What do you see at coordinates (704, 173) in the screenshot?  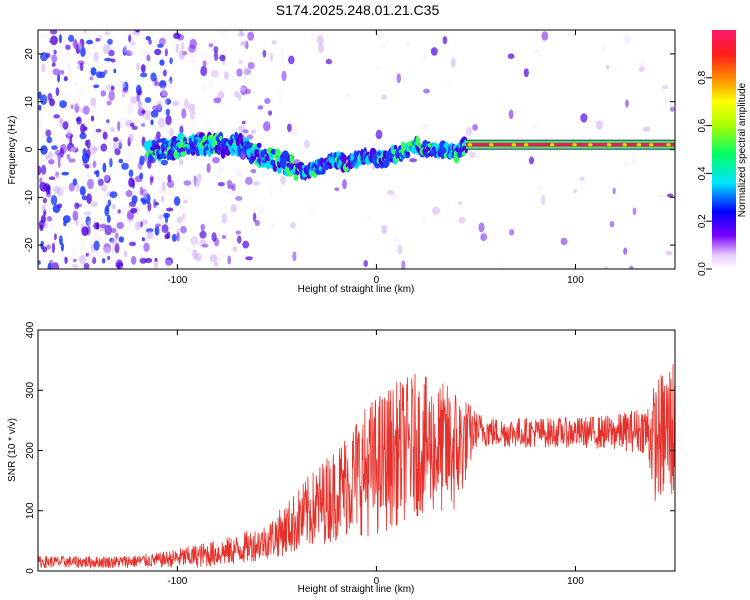 I see `colorbar-axes: 0.0 0.2 0.4 0.6 0.8` at bounding box center [704, 173].